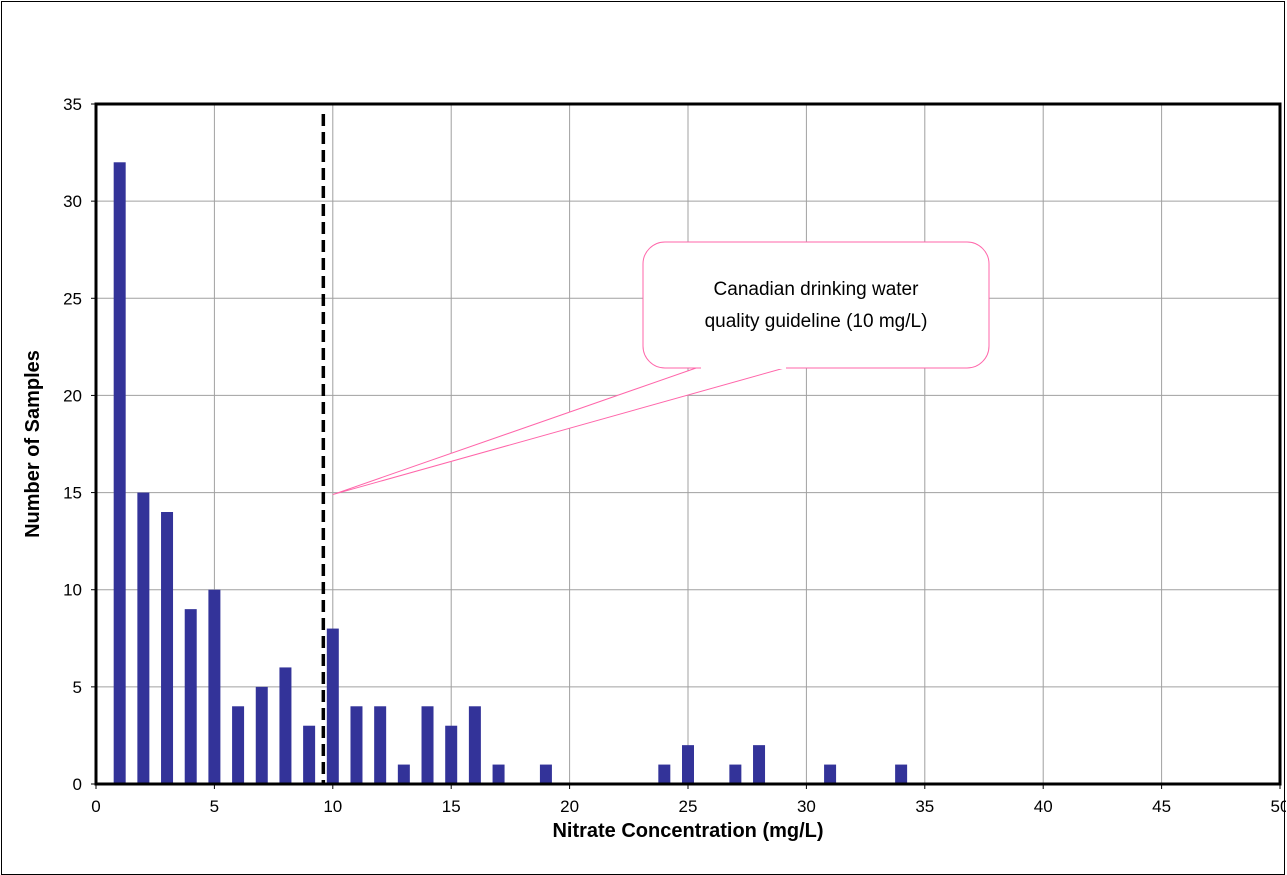 This screenshot has height=875, width=1287. I want to click on callout-text-line-1: Canadian drinking water, so click(817, 289).